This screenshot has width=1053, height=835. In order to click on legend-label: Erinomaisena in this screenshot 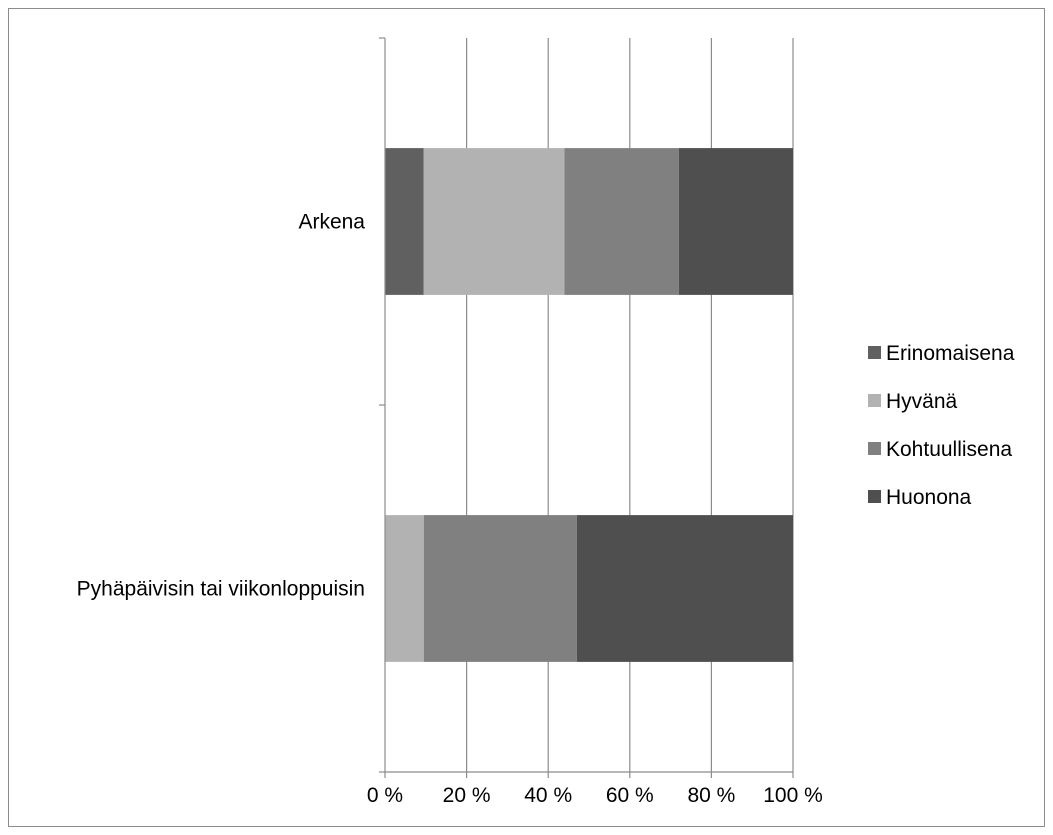, I will do `click(950, 353)`.